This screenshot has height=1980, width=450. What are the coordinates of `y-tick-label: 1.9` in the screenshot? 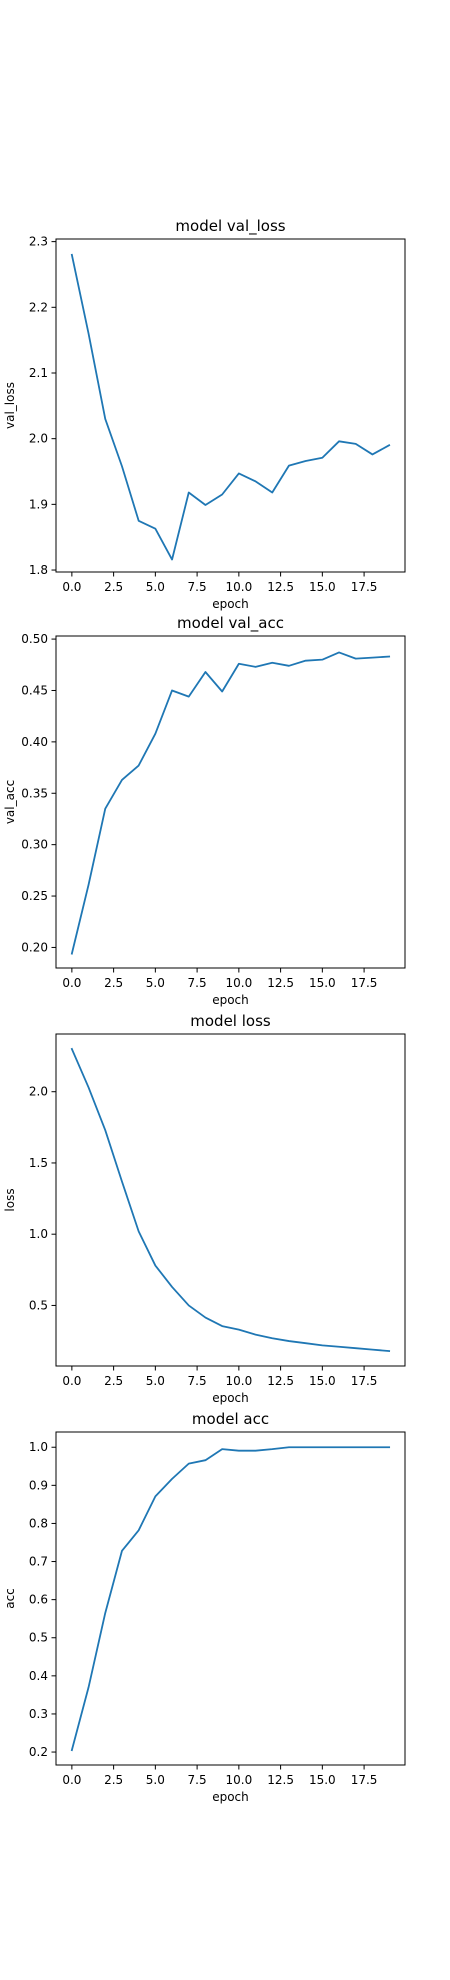 It's located at (38, 504).